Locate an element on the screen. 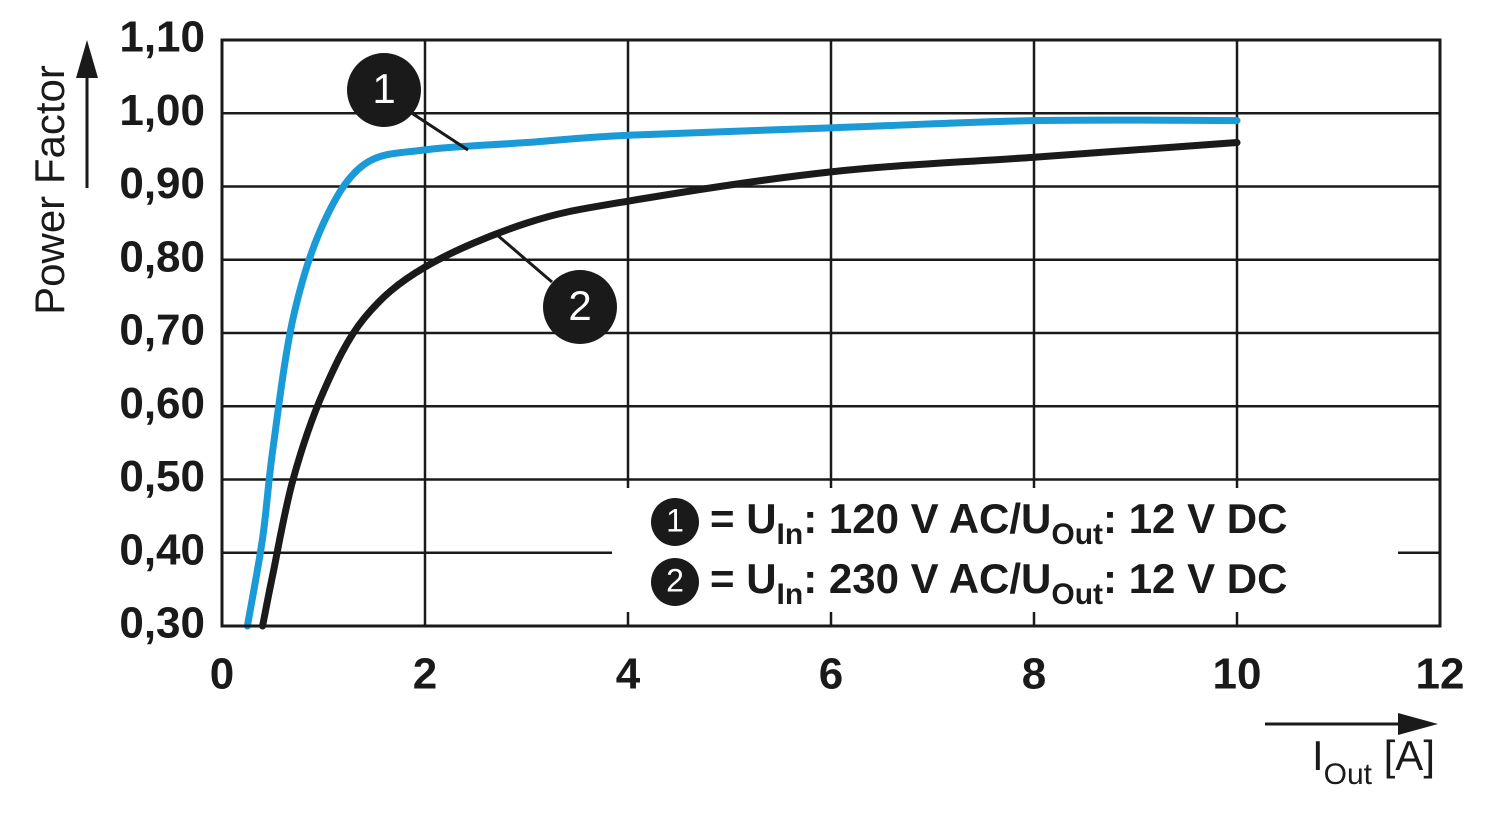 This screenshot has width=1500, height=821. x-label-part: [A] is located at coordinates (1403, 755).